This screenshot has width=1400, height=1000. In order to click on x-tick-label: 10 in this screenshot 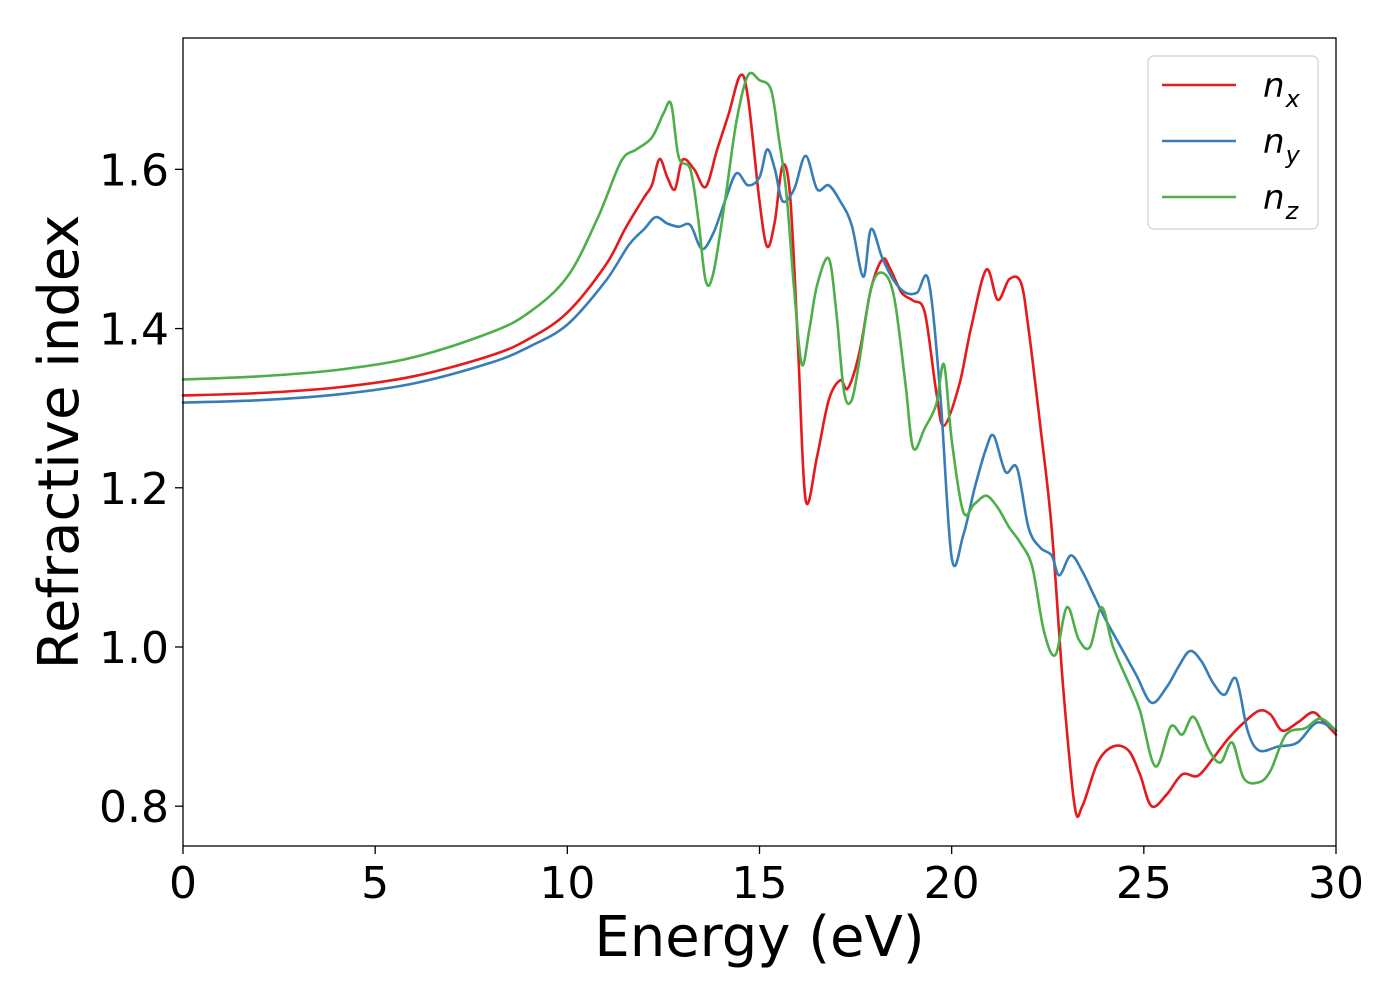, I will do `click(567, 883)`.